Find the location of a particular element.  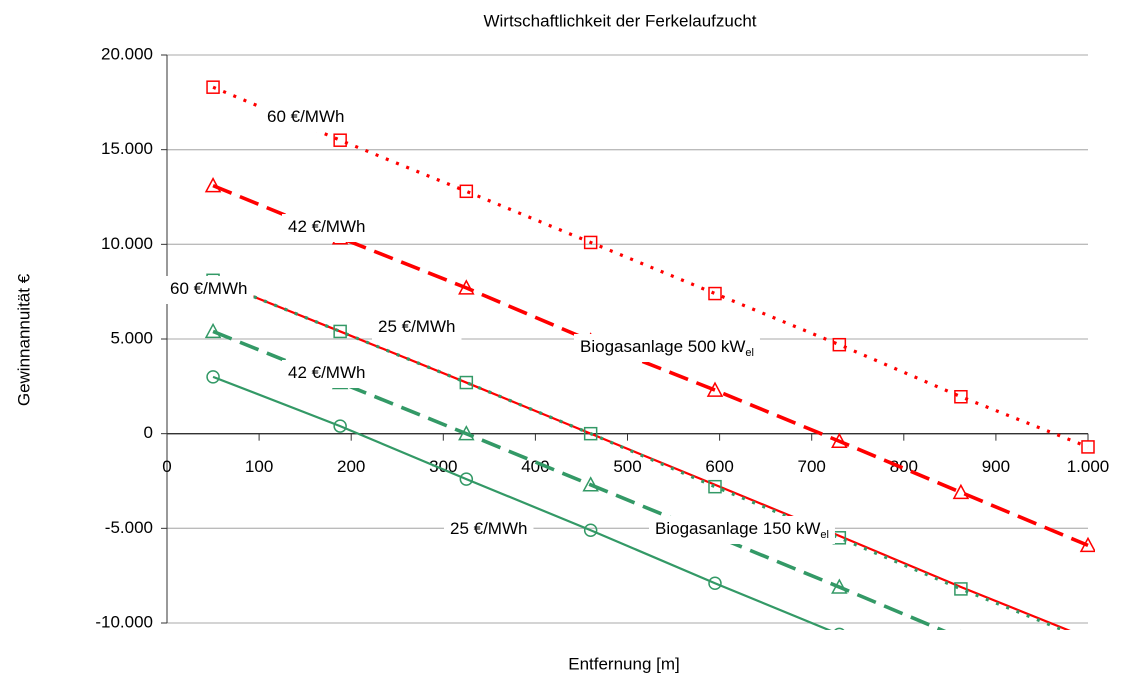

annotation: Biogasanlage 150 kWel is located at coordinates (742, 530).